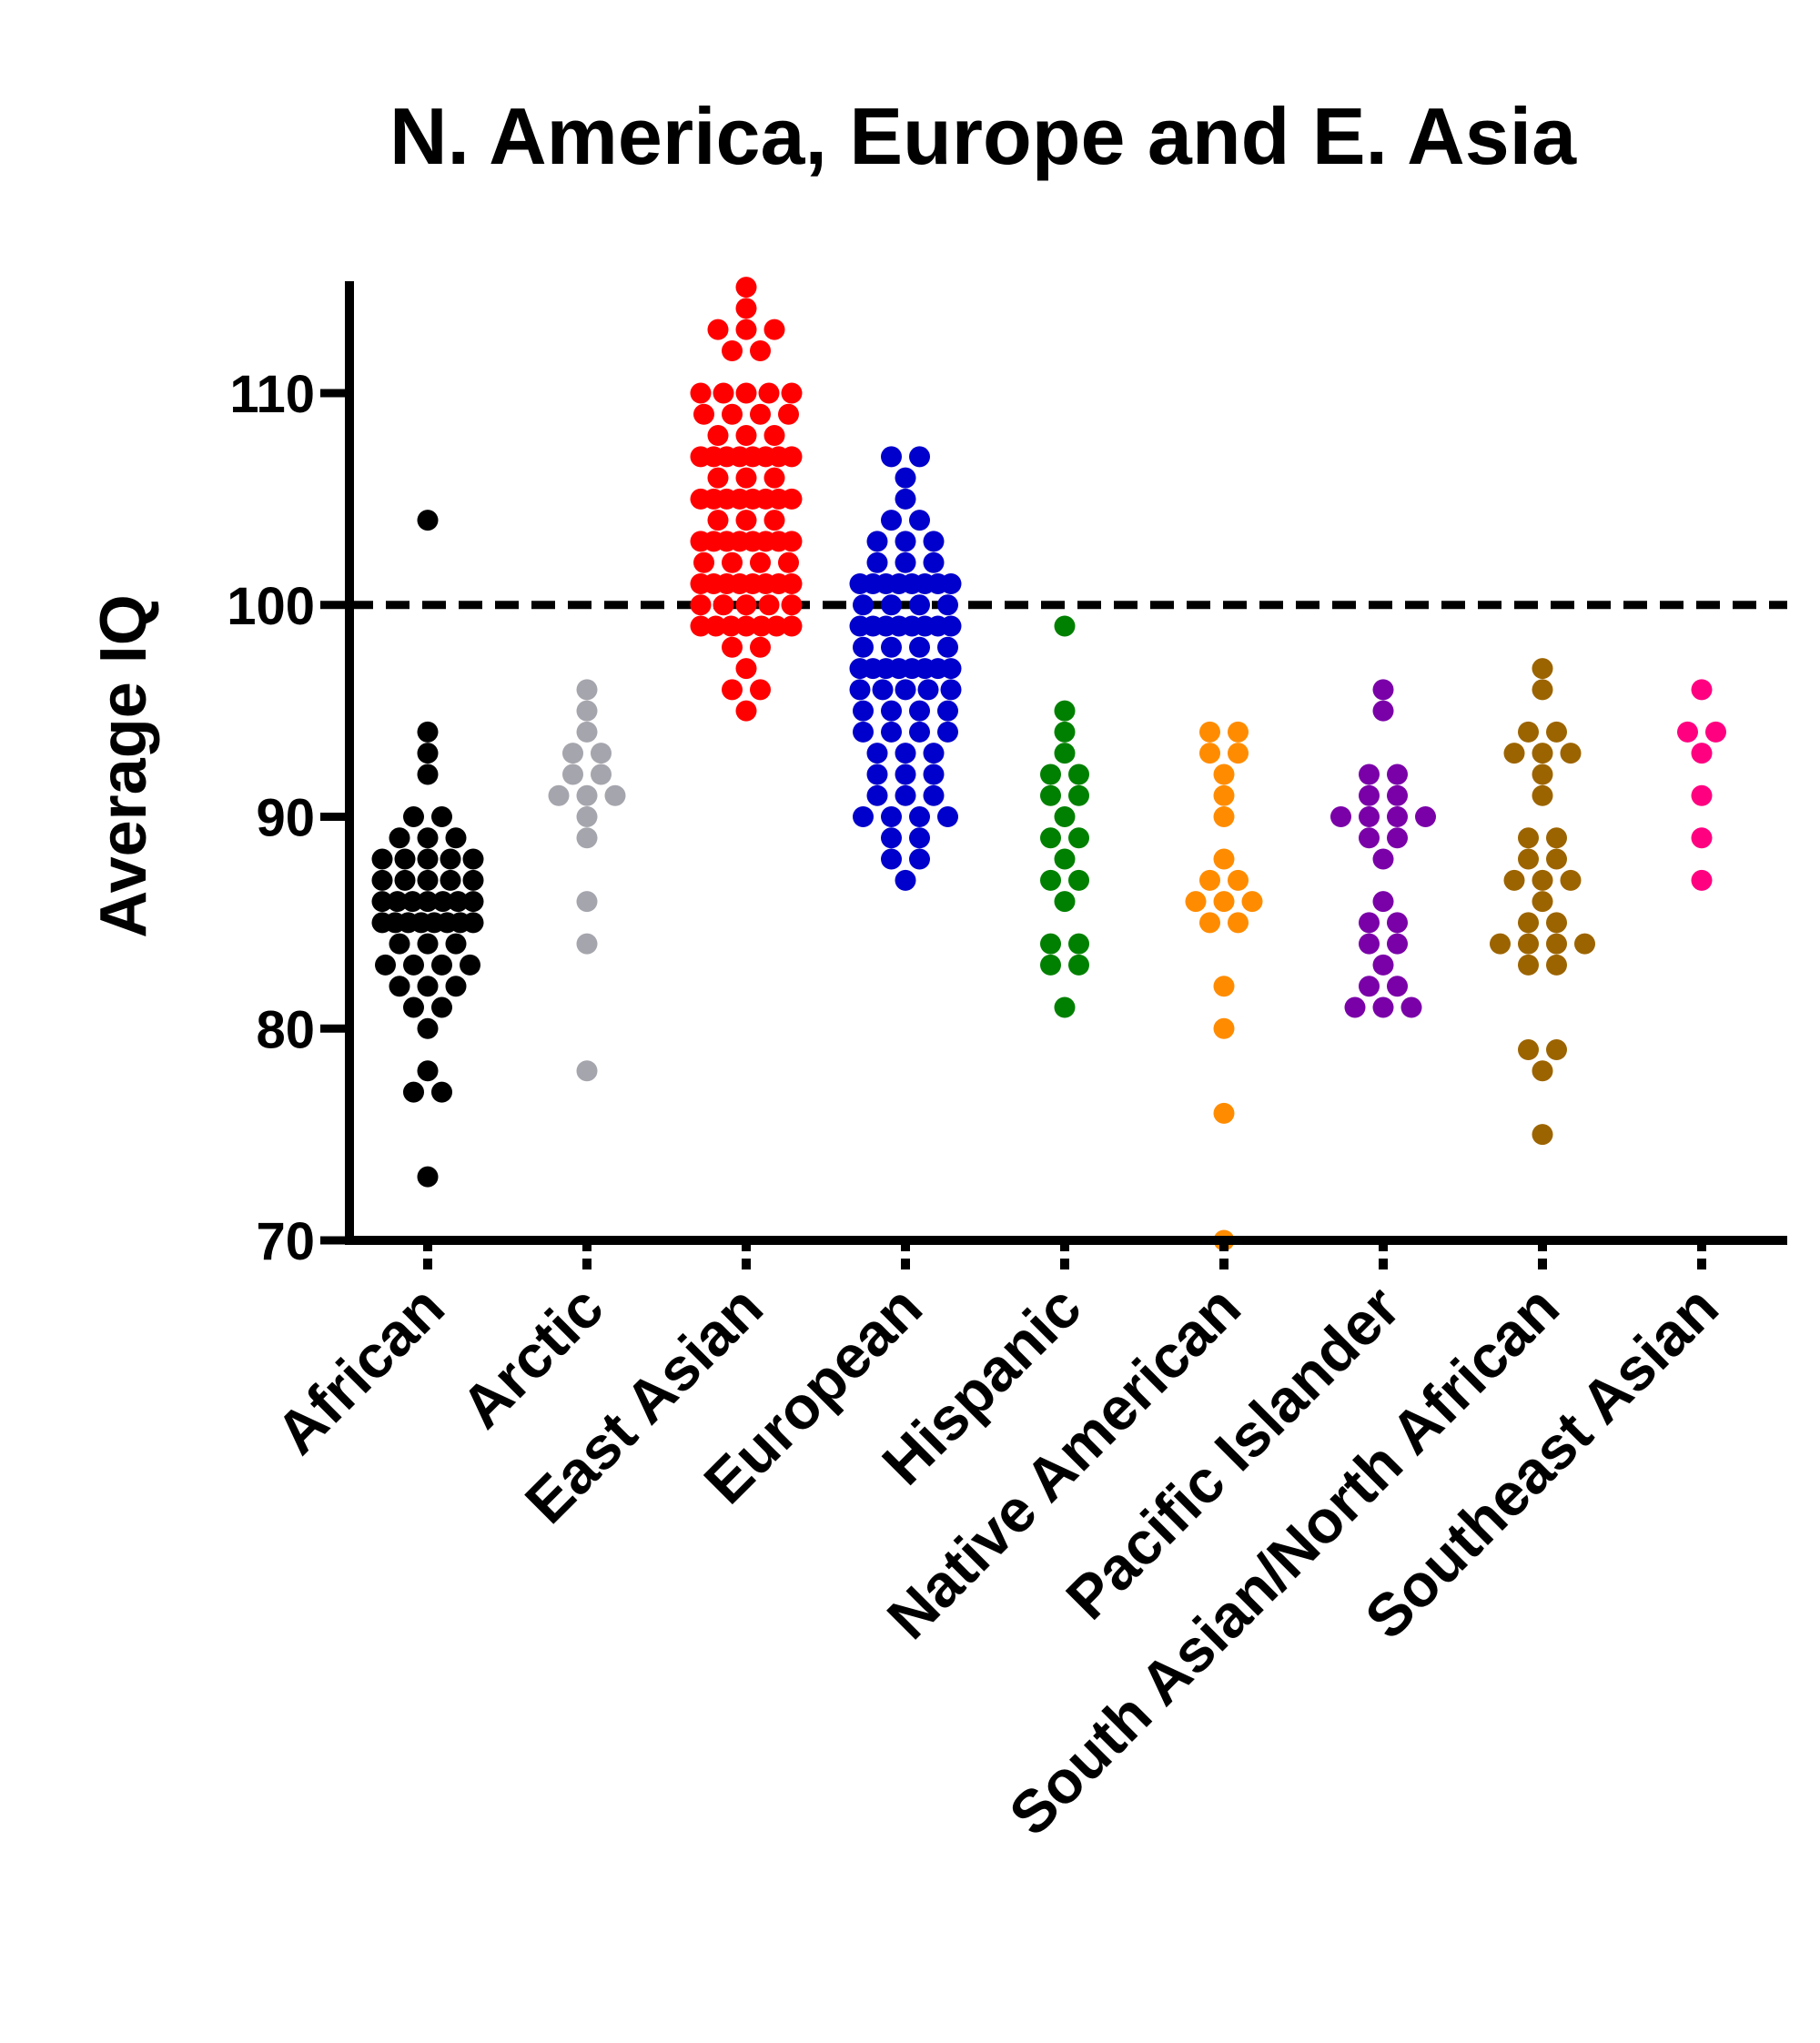 The height and width of the screenshot is (2043, 1820). What do you see at coordinates (587, 880) in the screenshot?
I see `series-arctic` at bounding box center [587, 880].